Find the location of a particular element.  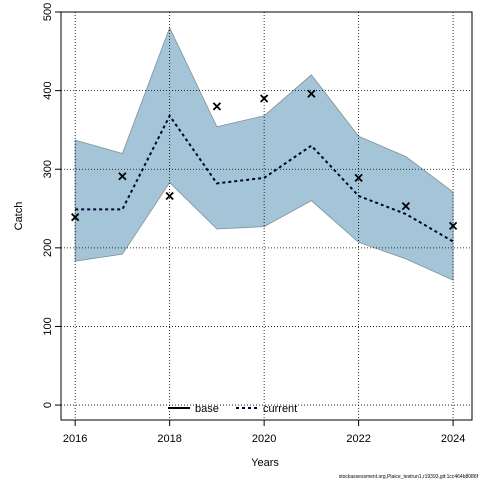

x-tick-label: 2020 is located at coordinates (264, 439).